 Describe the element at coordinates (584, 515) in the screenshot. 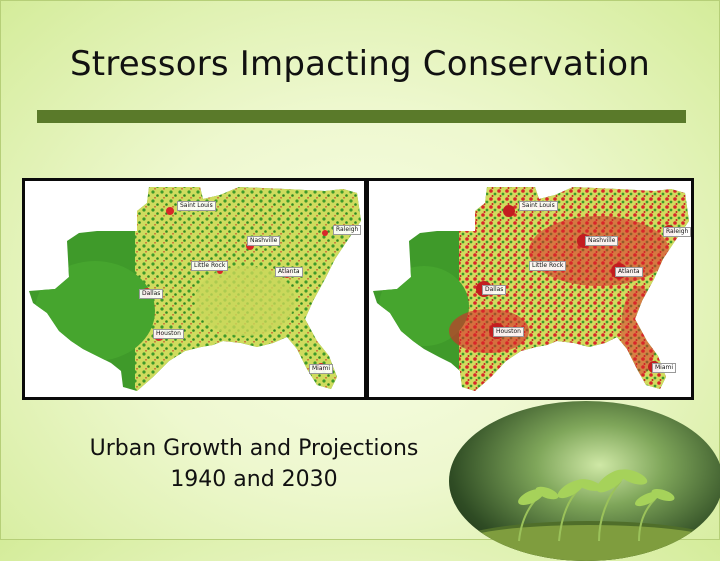

I see `sprout-illustration` at that location.